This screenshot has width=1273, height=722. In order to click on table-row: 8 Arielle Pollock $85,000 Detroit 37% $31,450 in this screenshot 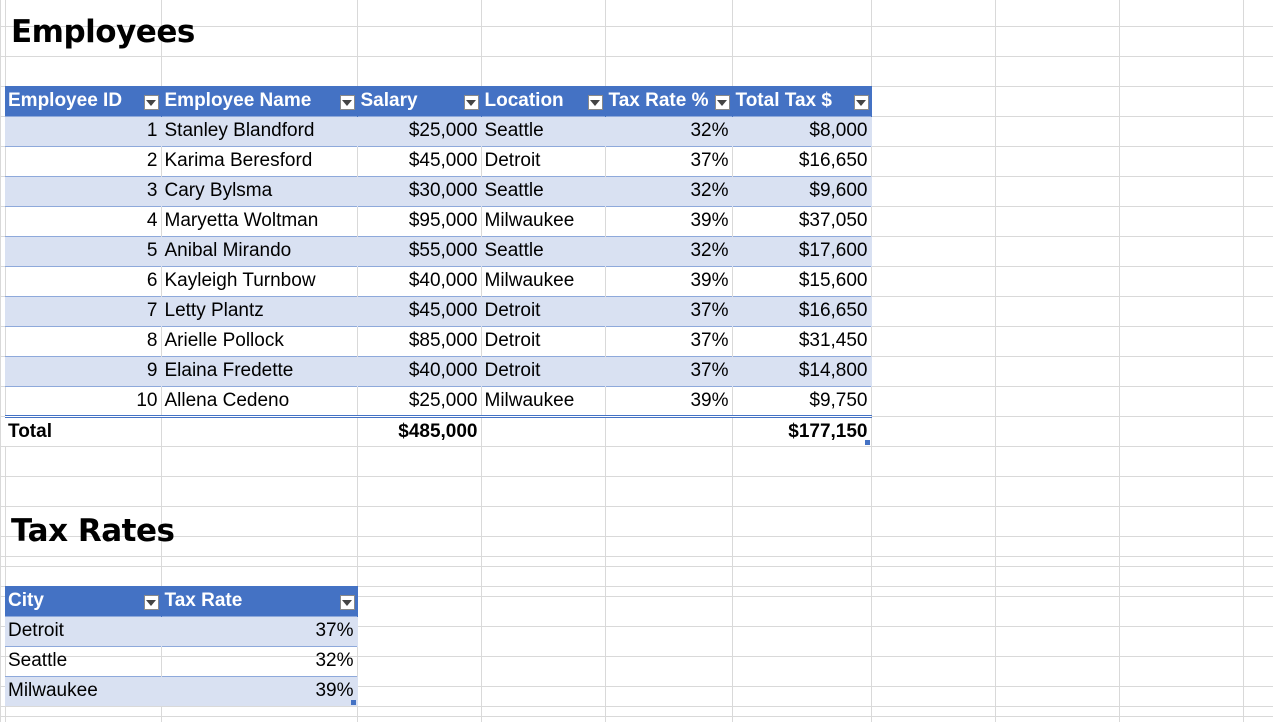, I will do `click(438, 340)`.